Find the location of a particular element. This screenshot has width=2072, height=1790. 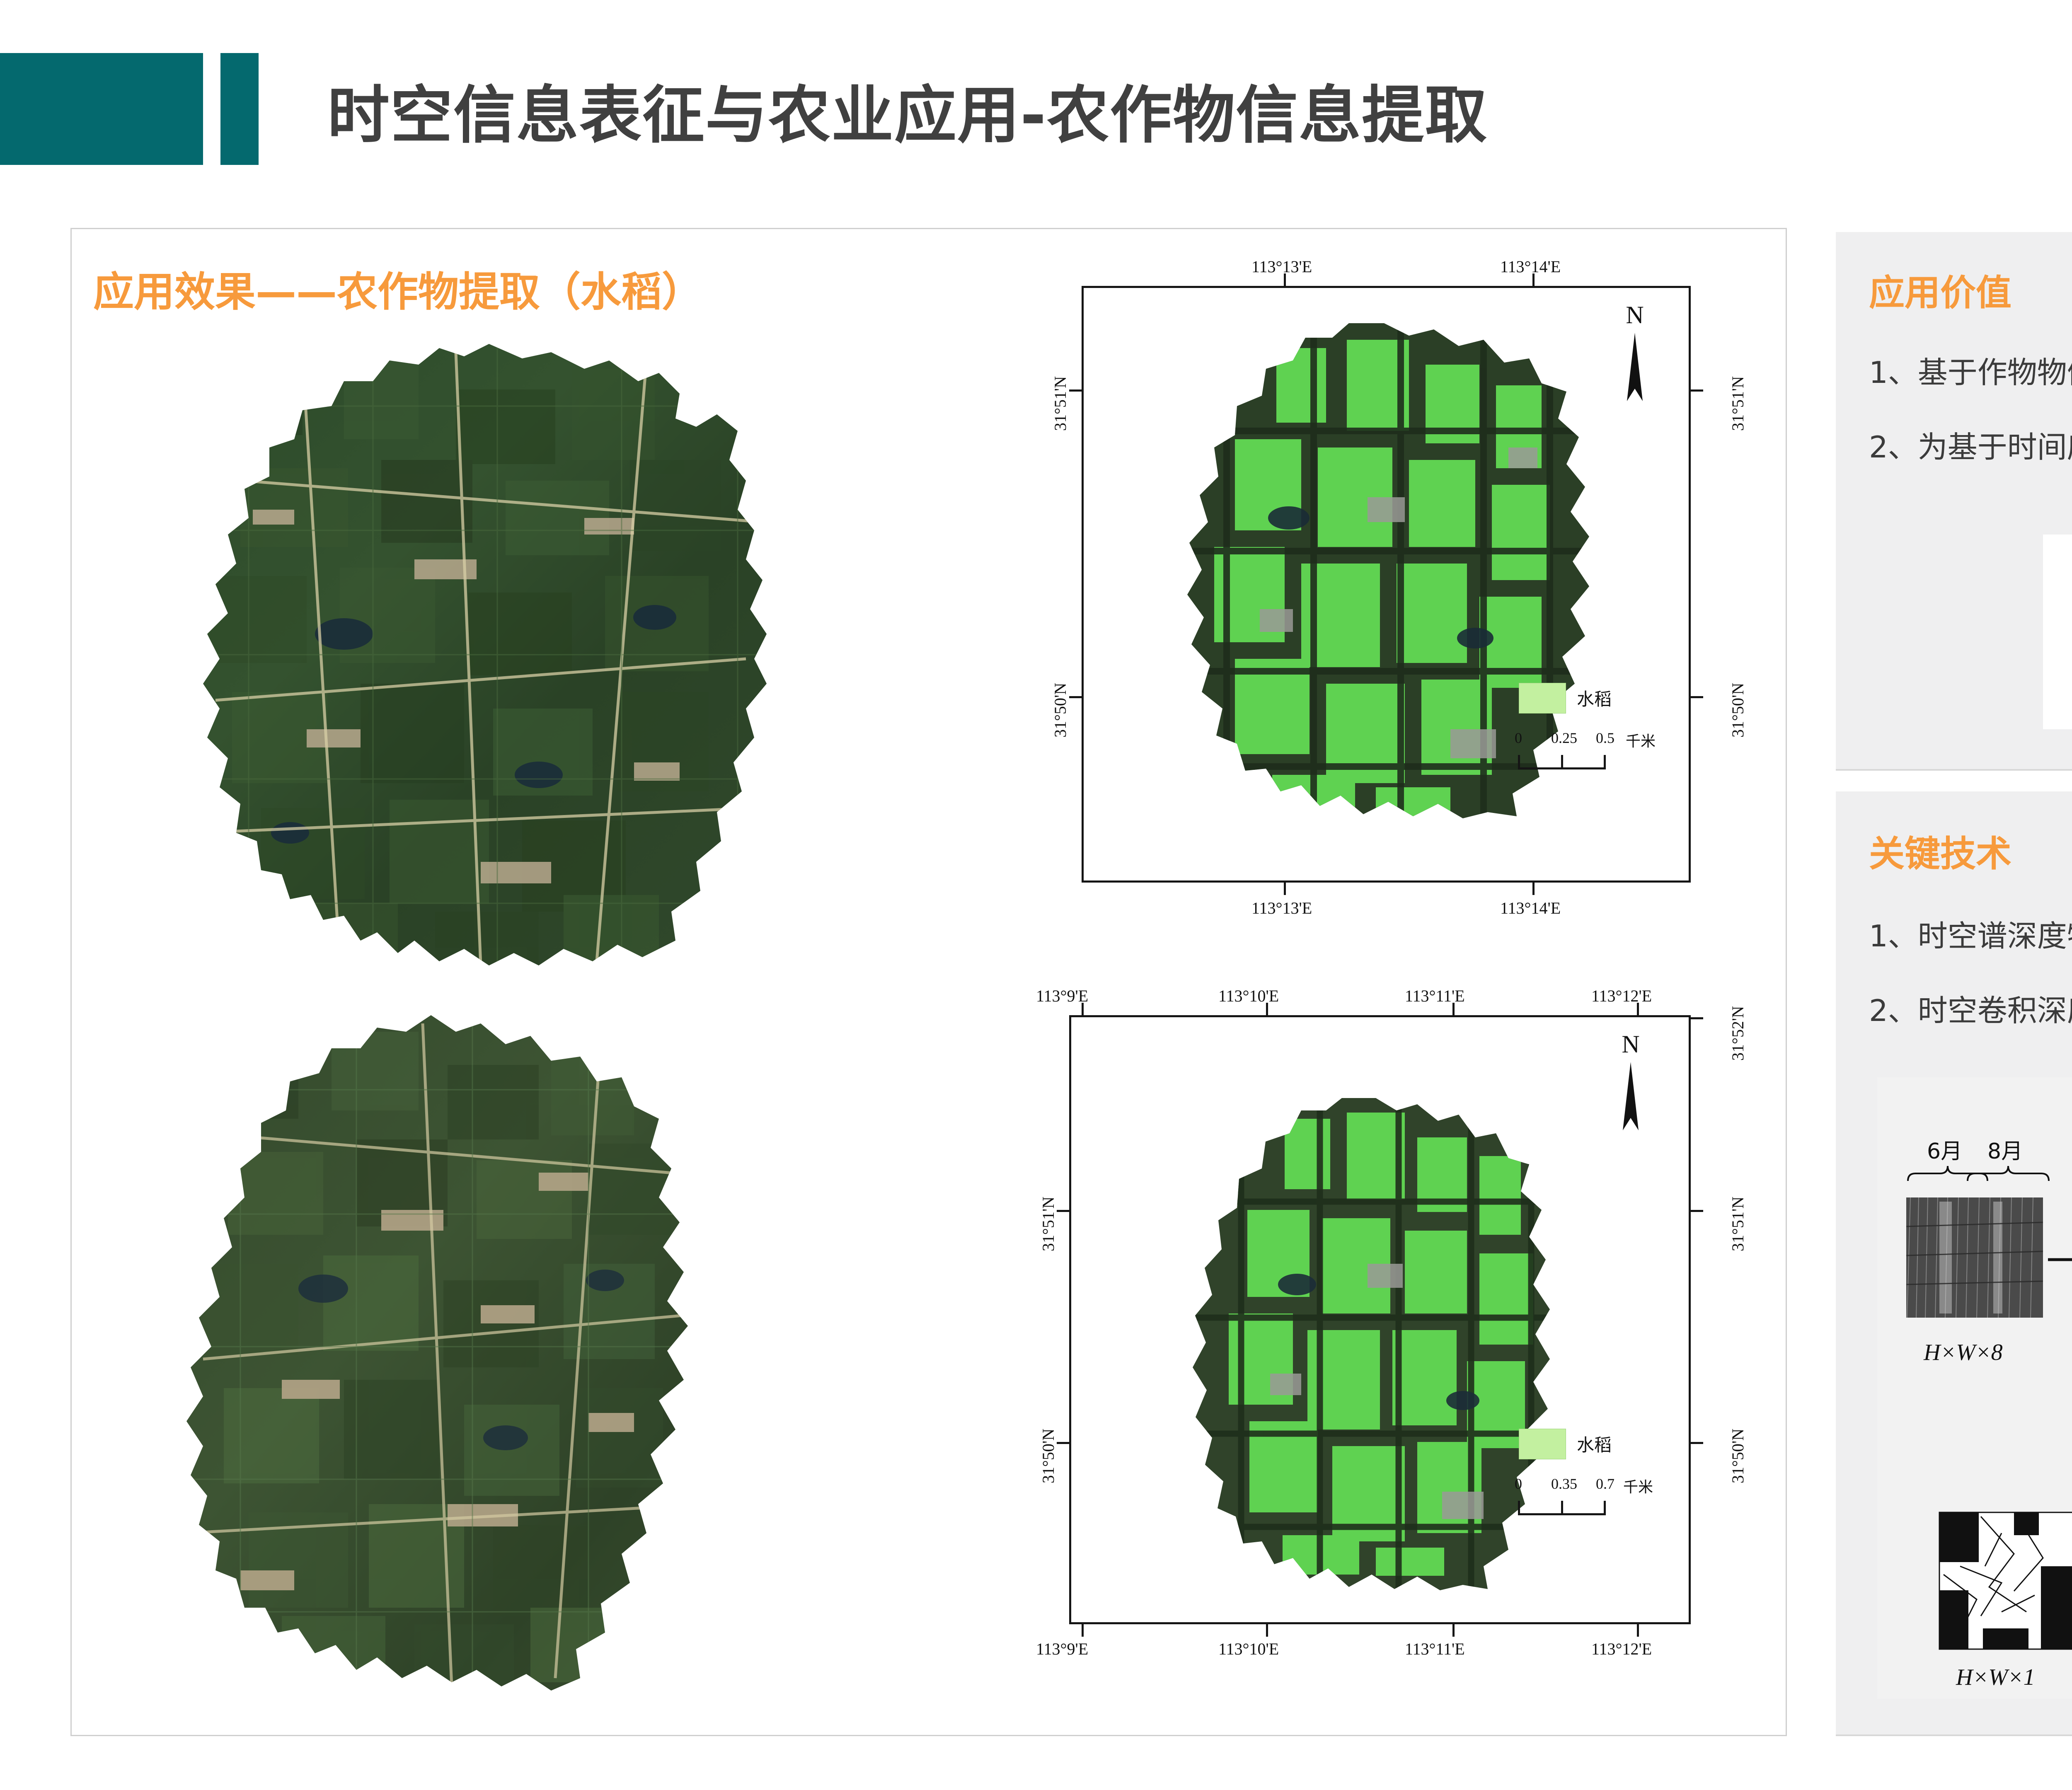

map1-xtick-top-0: 113°13'E is located at coordinates (1281, 266).